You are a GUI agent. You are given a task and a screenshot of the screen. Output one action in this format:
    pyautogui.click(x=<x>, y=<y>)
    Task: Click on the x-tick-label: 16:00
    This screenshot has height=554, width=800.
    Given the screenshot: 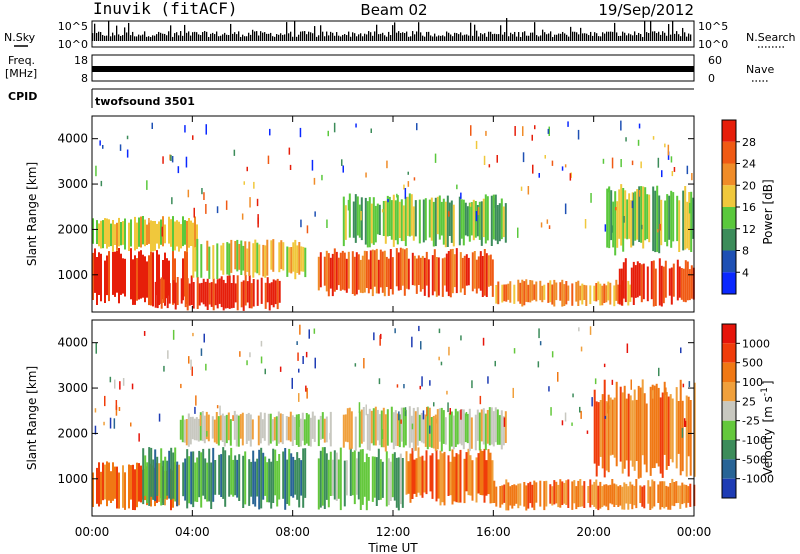 What is the action you would take?
    pyautogui.click(x=493, y=532)
    